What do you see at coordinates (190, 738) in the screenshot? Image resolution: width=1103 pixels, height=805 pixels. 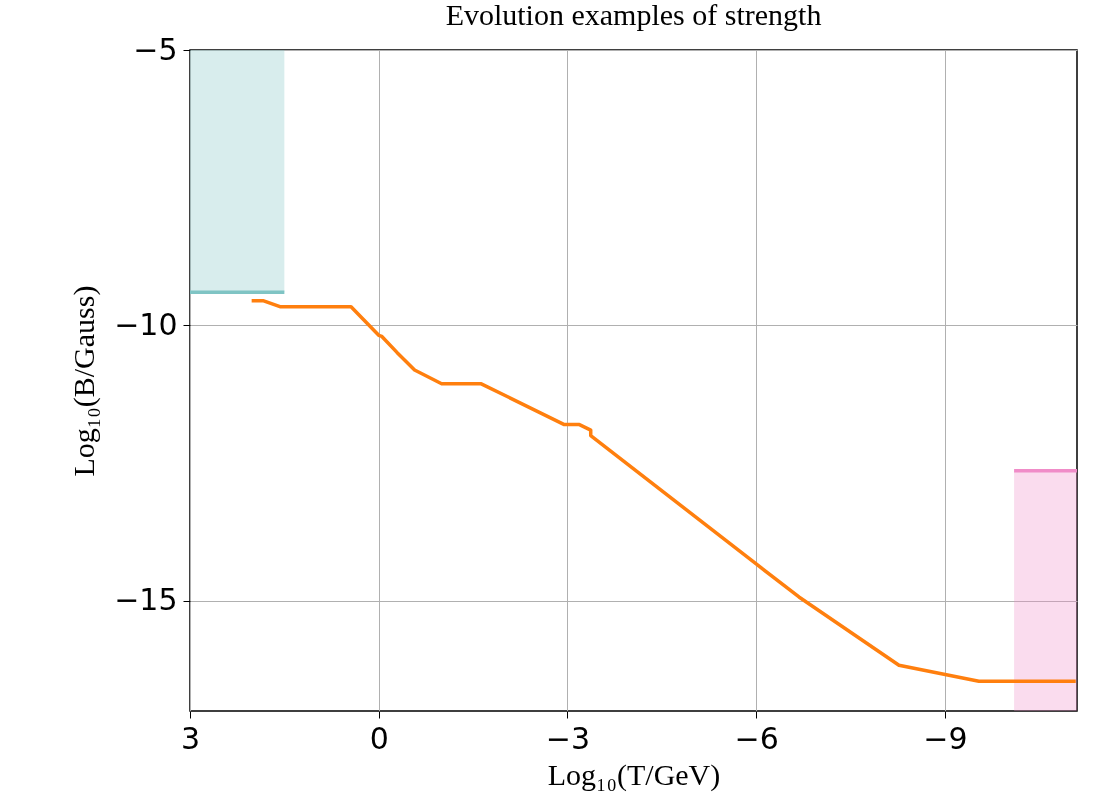 I see `x-tick-label: 3` at bounding box center [190, 738].